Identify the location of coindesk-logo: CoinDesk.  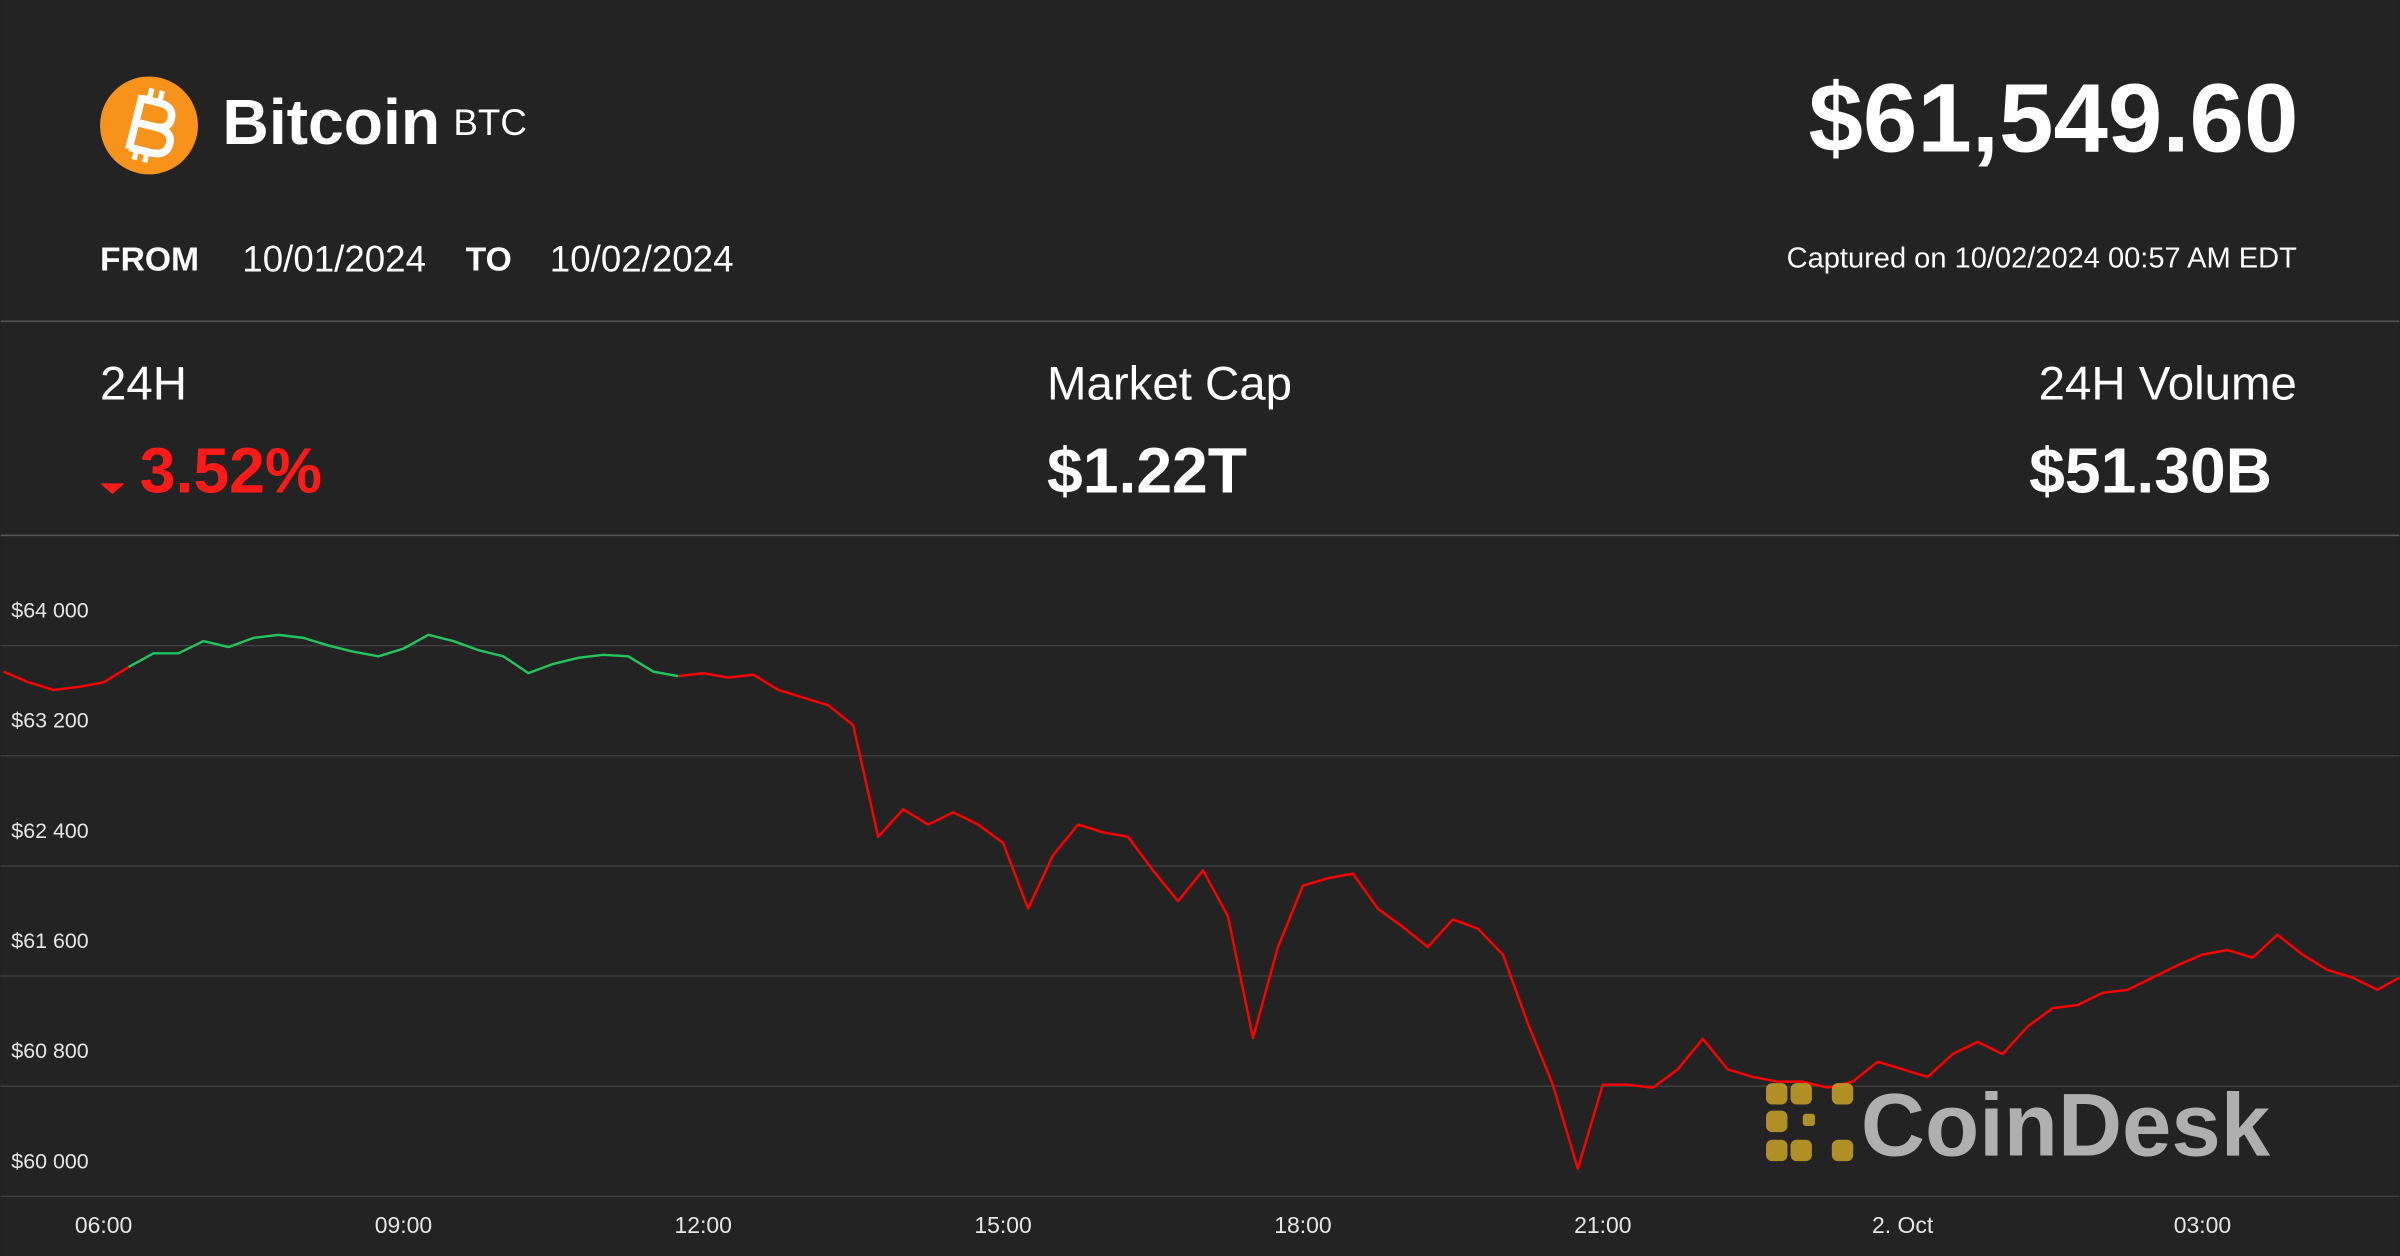
(2018, 1125).